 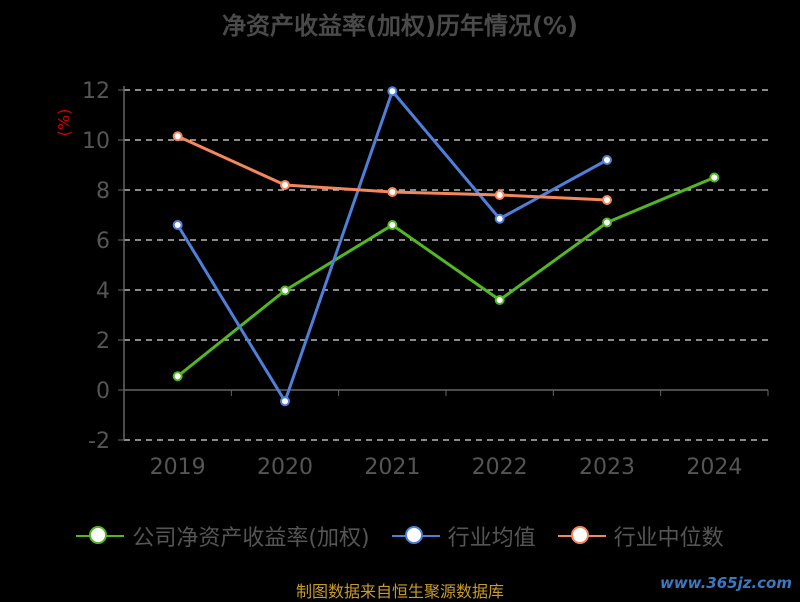 I want to click on watermark-logo: www.365jz.com, so click(x=725, y=583).